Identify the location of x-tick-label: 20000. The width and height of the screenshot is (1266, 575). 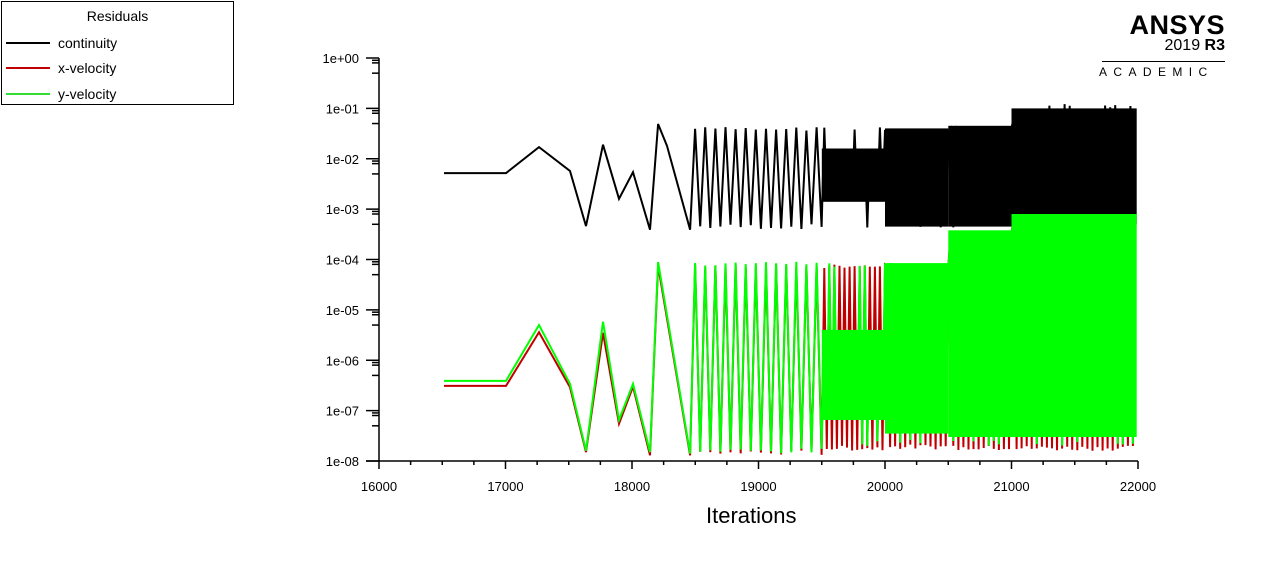
(885, 486).